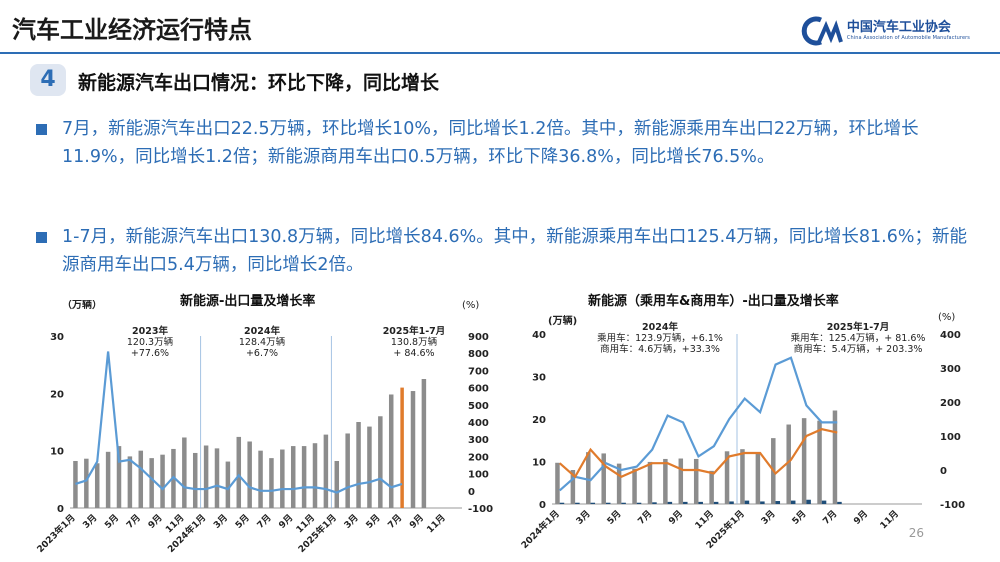 This screenshot has width=1000, height=562. I want to click on x-tick-label: 11月, so click(436, 523).